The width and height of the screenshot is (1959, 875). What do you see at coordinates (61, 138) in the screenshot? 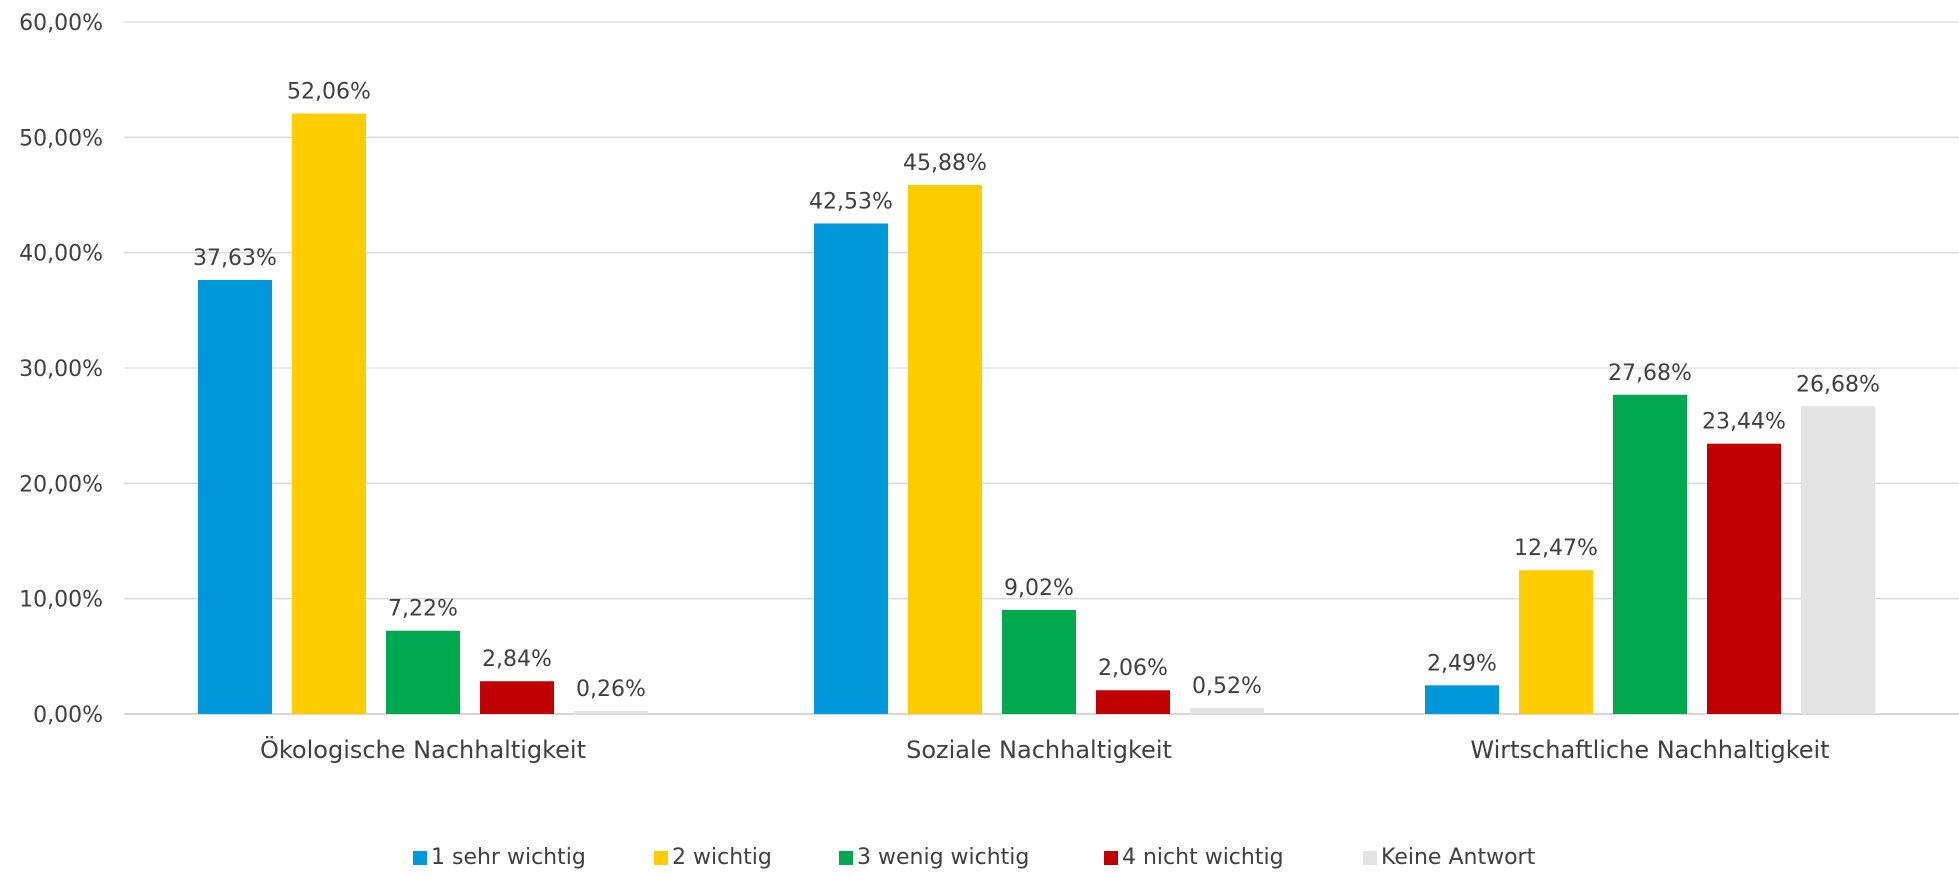
I see `y-tick-label: 50,00%` at bounding box center [61, 138].